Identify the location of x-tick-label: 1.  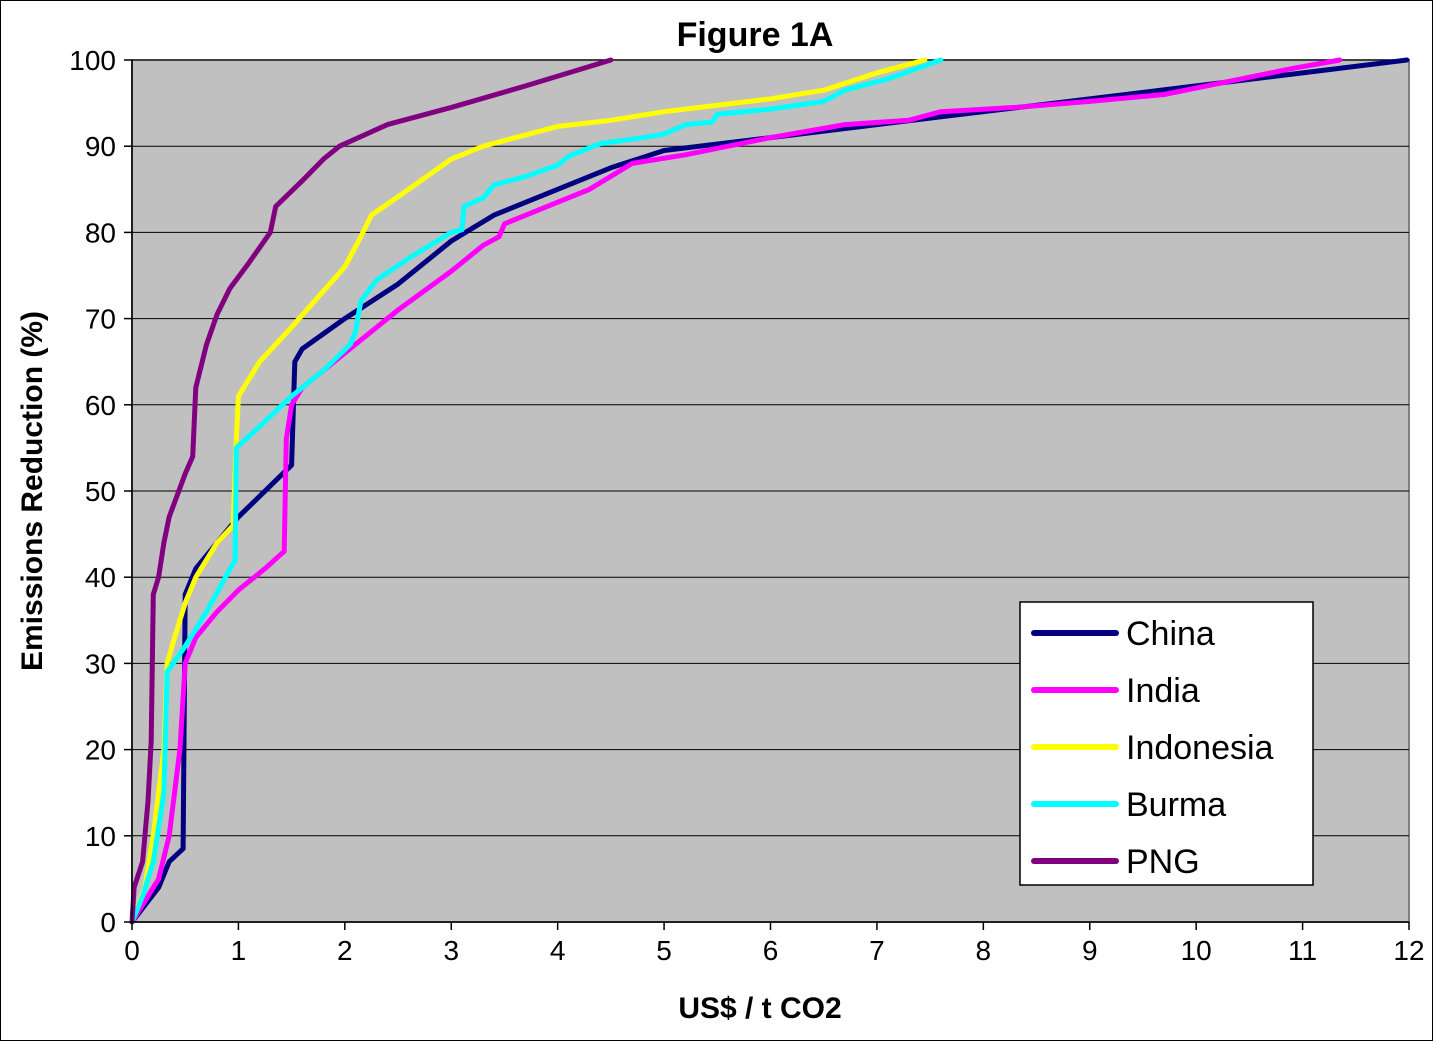
(239, 950).